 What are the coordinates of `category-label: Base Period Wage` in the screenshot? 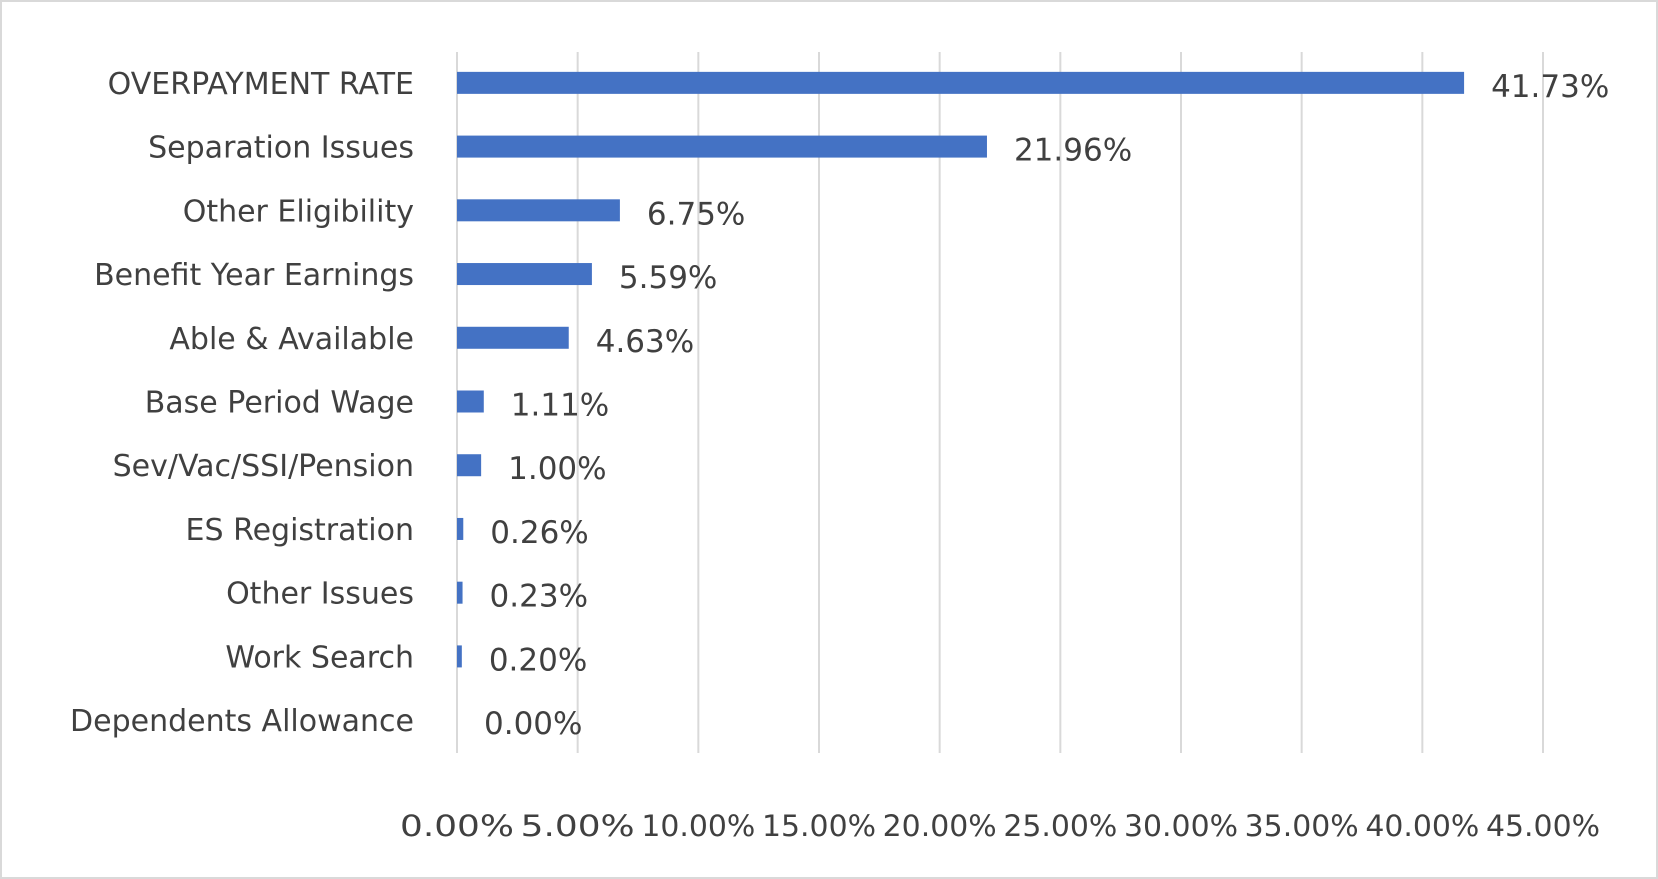 It's located at (279, 403).